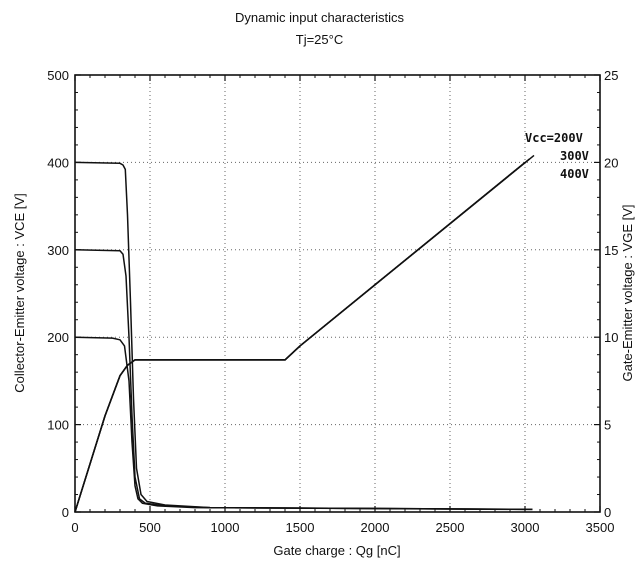  Describe the element at coordinates (554, 138) in the screenshot. I see `annotation-vcc-200: Vcc=200V` at that location.